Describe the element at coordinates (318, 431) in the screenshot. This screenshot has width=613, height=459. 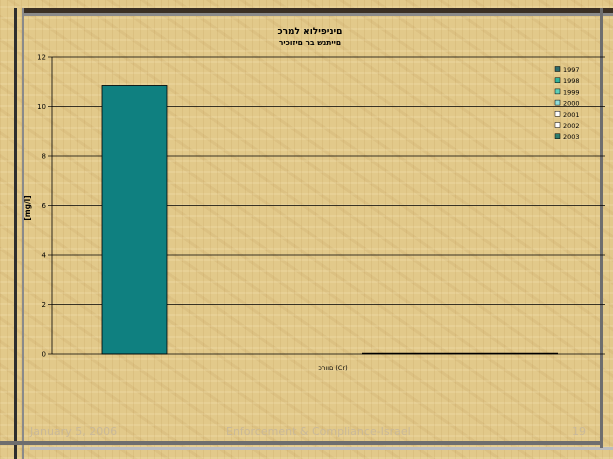
I see `footer-center: Enforcement & Compliance-Israel` at that location.